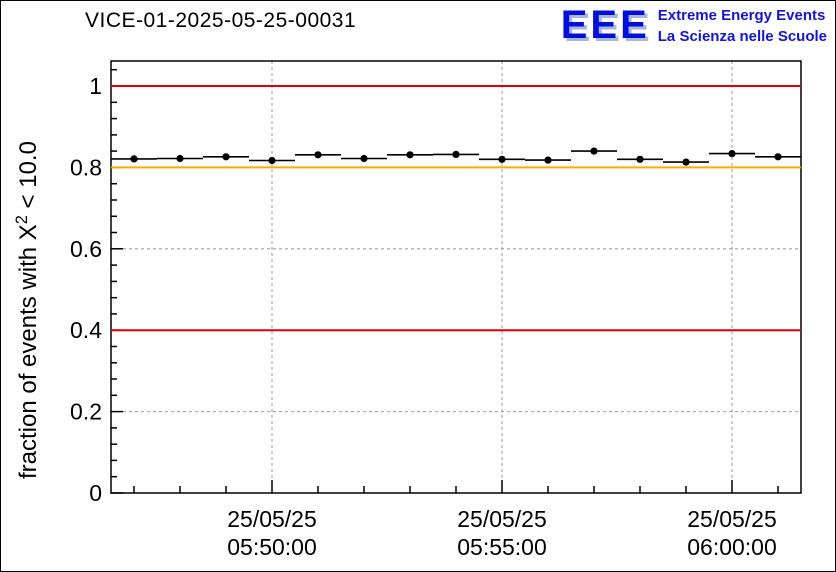 This screenshot has width=836, height=572. Describe the element at coordinates (95, 493) in the screenshot. I see `svg-text: 0` at that location.